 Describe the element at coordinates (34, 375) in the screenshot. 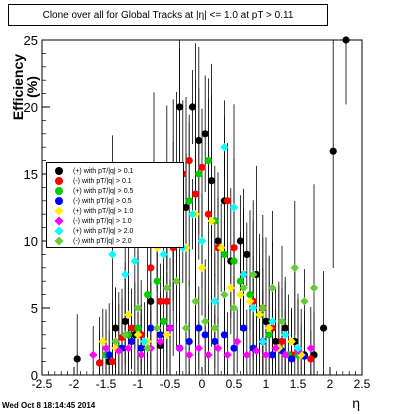

I see `y-tick-label: 0` at that location.